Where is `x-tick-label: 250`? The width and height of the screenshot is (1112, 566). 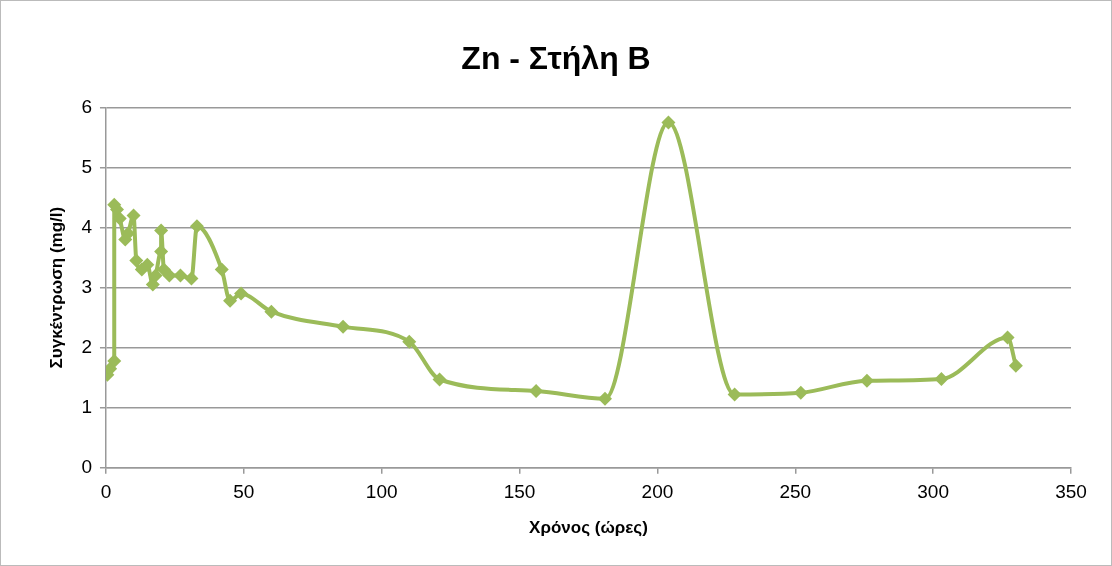 x-tick-label: 250 is located at coordinates (795, 492).